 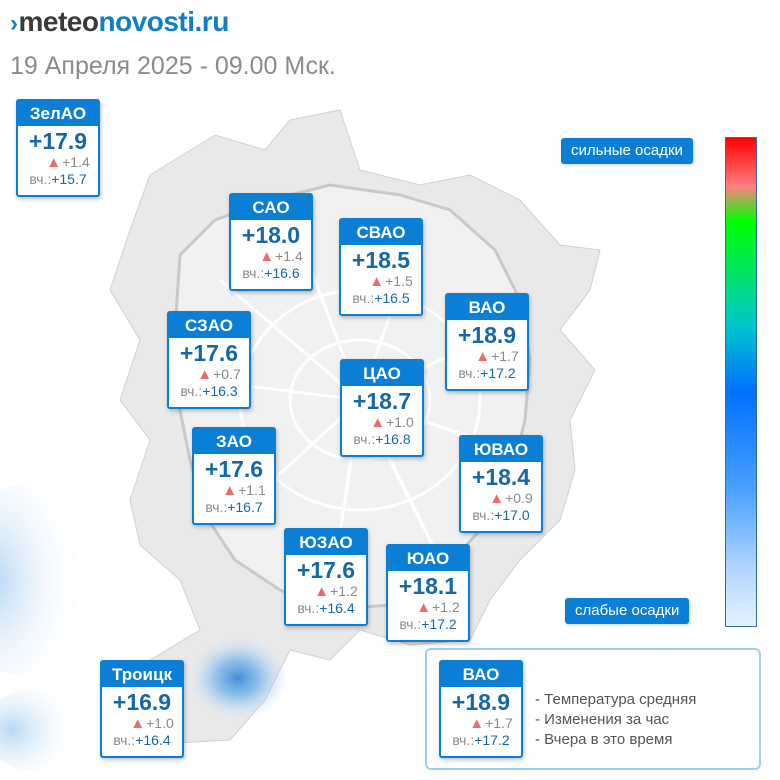 I want to click on district-name: ЗАО, so click(x=234, y=441).